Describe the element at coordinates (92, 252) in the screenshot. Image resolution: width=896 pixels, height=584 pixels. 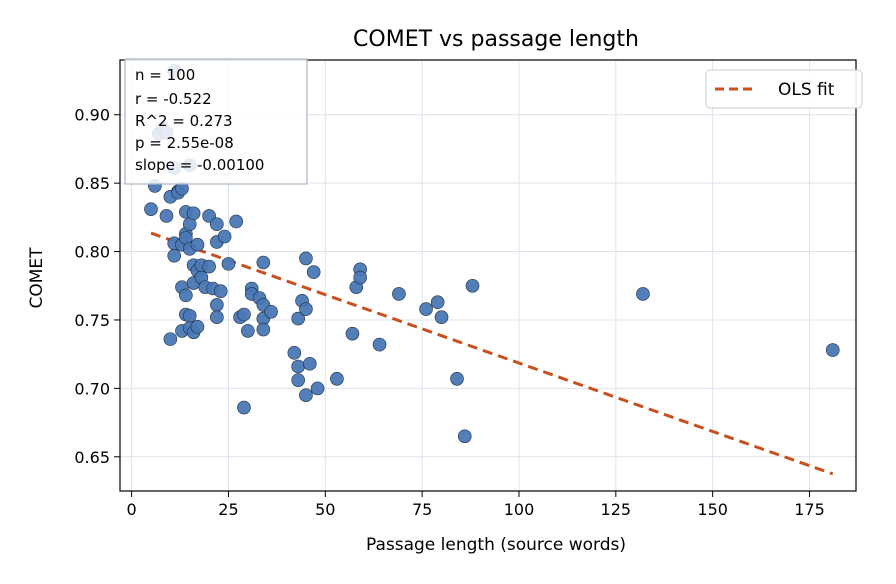
I see `y-tick-label: 0.80` at that location.